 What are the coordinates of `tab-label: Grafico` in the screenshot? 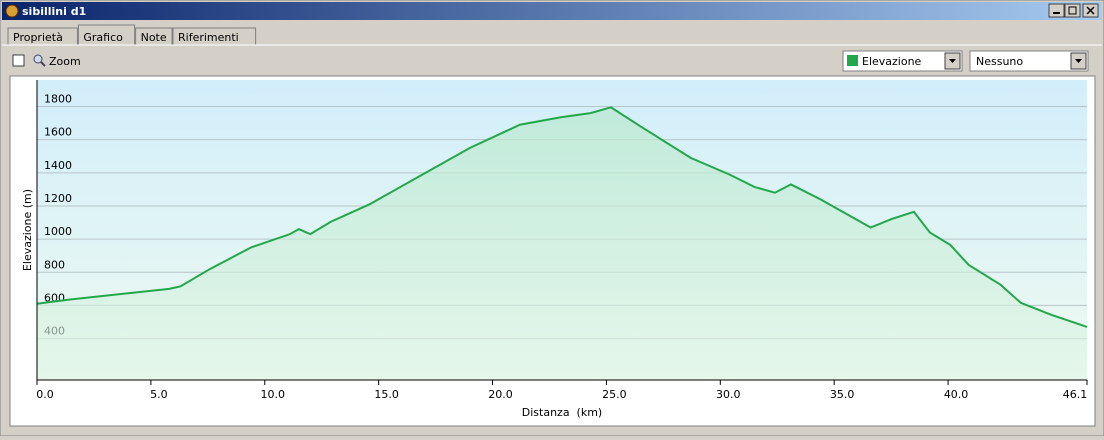 It's located at (103, 37).